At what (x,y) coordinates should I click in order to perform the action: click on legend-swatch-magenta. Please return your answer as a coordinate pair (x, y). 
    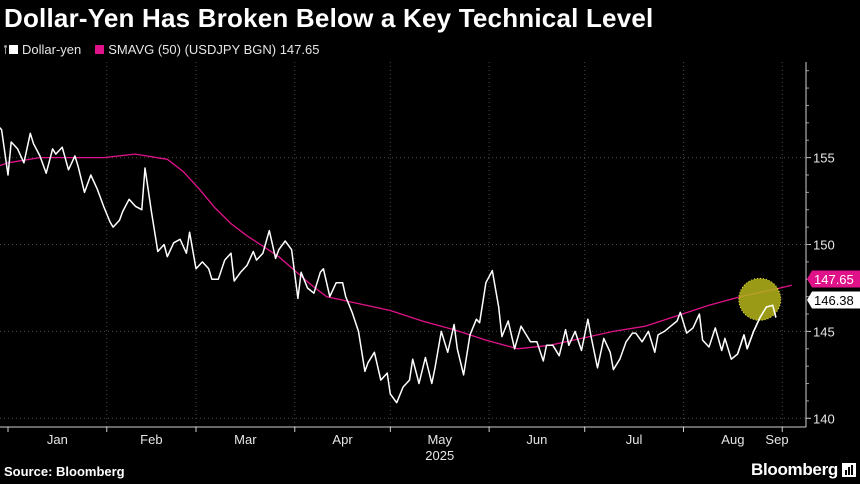
    Looking at the image, I should click on (100, 49).